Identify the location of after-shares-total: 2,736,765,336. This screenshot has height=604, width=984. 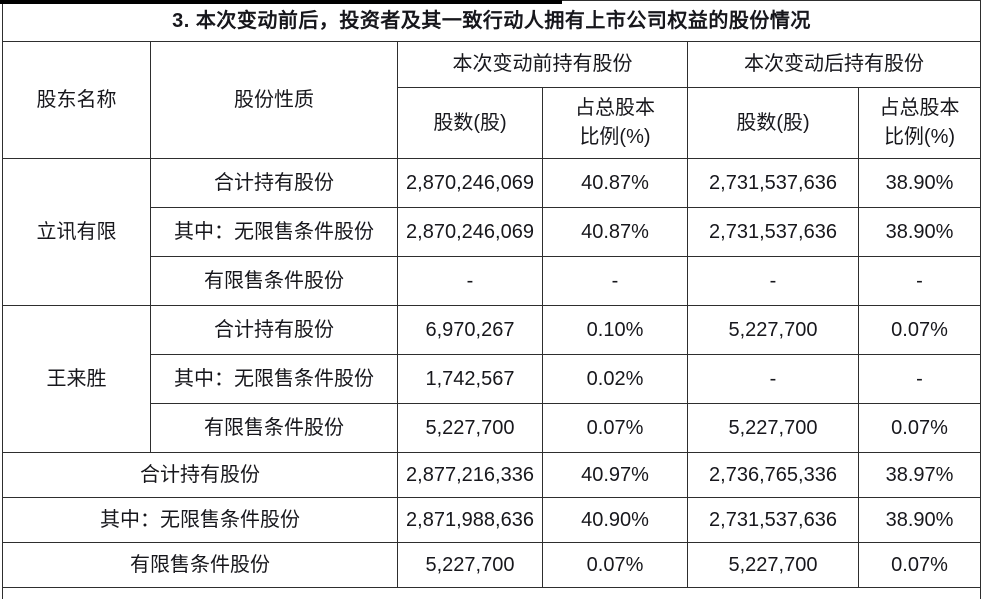
(773, 475).